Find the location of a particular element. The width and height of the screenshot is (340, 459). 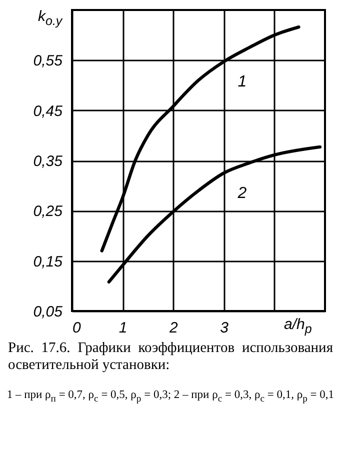

text: Рис. 17.6. Графики коэффициентов использования осветительной установки: is located at coordinates (170, 357).